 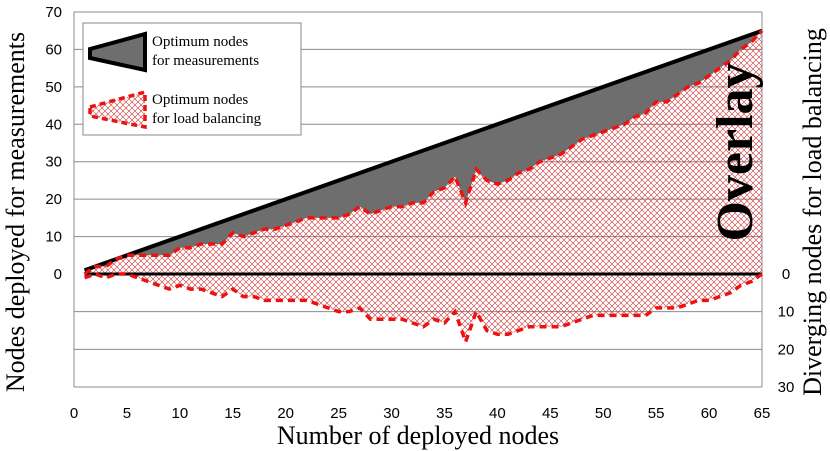 I want to click on x-axis-title: Number of deployed nodes, so click(x=418, y=435).